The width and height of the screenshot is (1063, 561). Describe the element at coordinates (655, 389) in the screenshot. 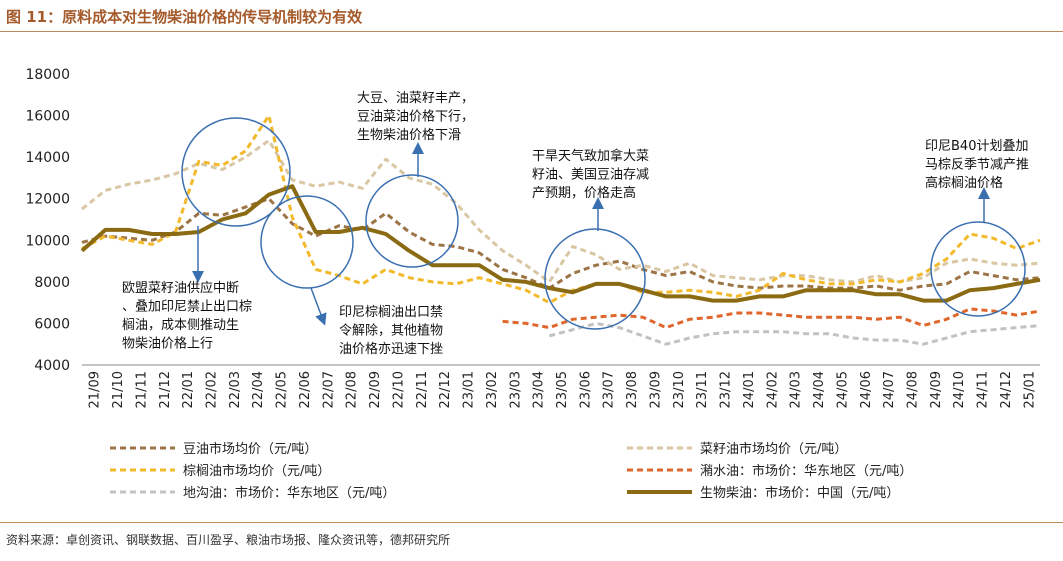

I see `x-tick-label: 23/09` at that location.